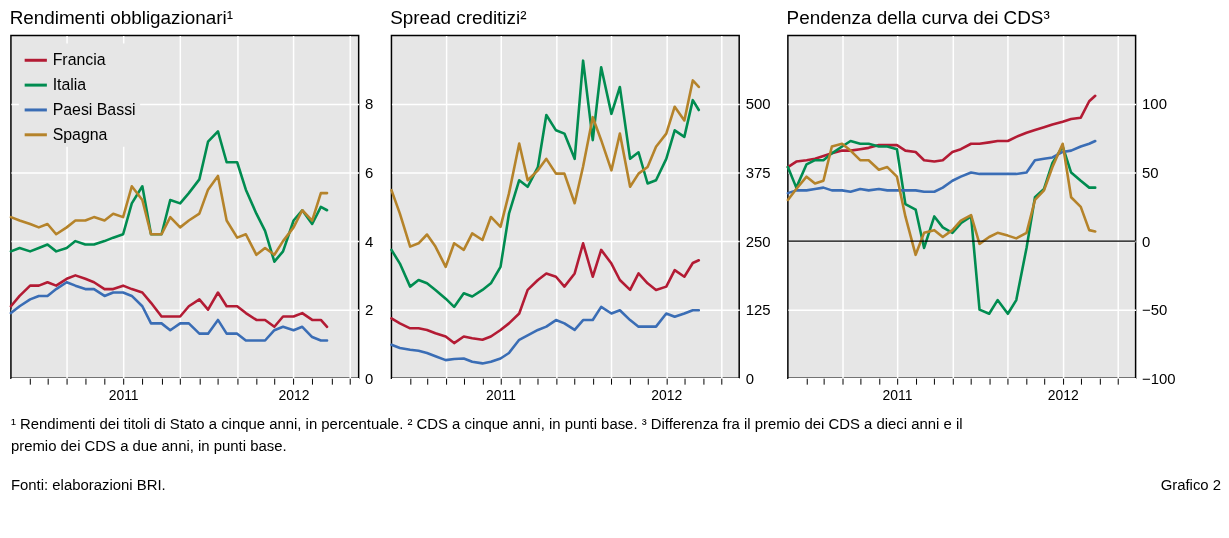 This screenshot has height=538, width=1229. Describe the element at coordinates (369, 310) in the screenshot. I see `y-tick-label: 2` at that location.